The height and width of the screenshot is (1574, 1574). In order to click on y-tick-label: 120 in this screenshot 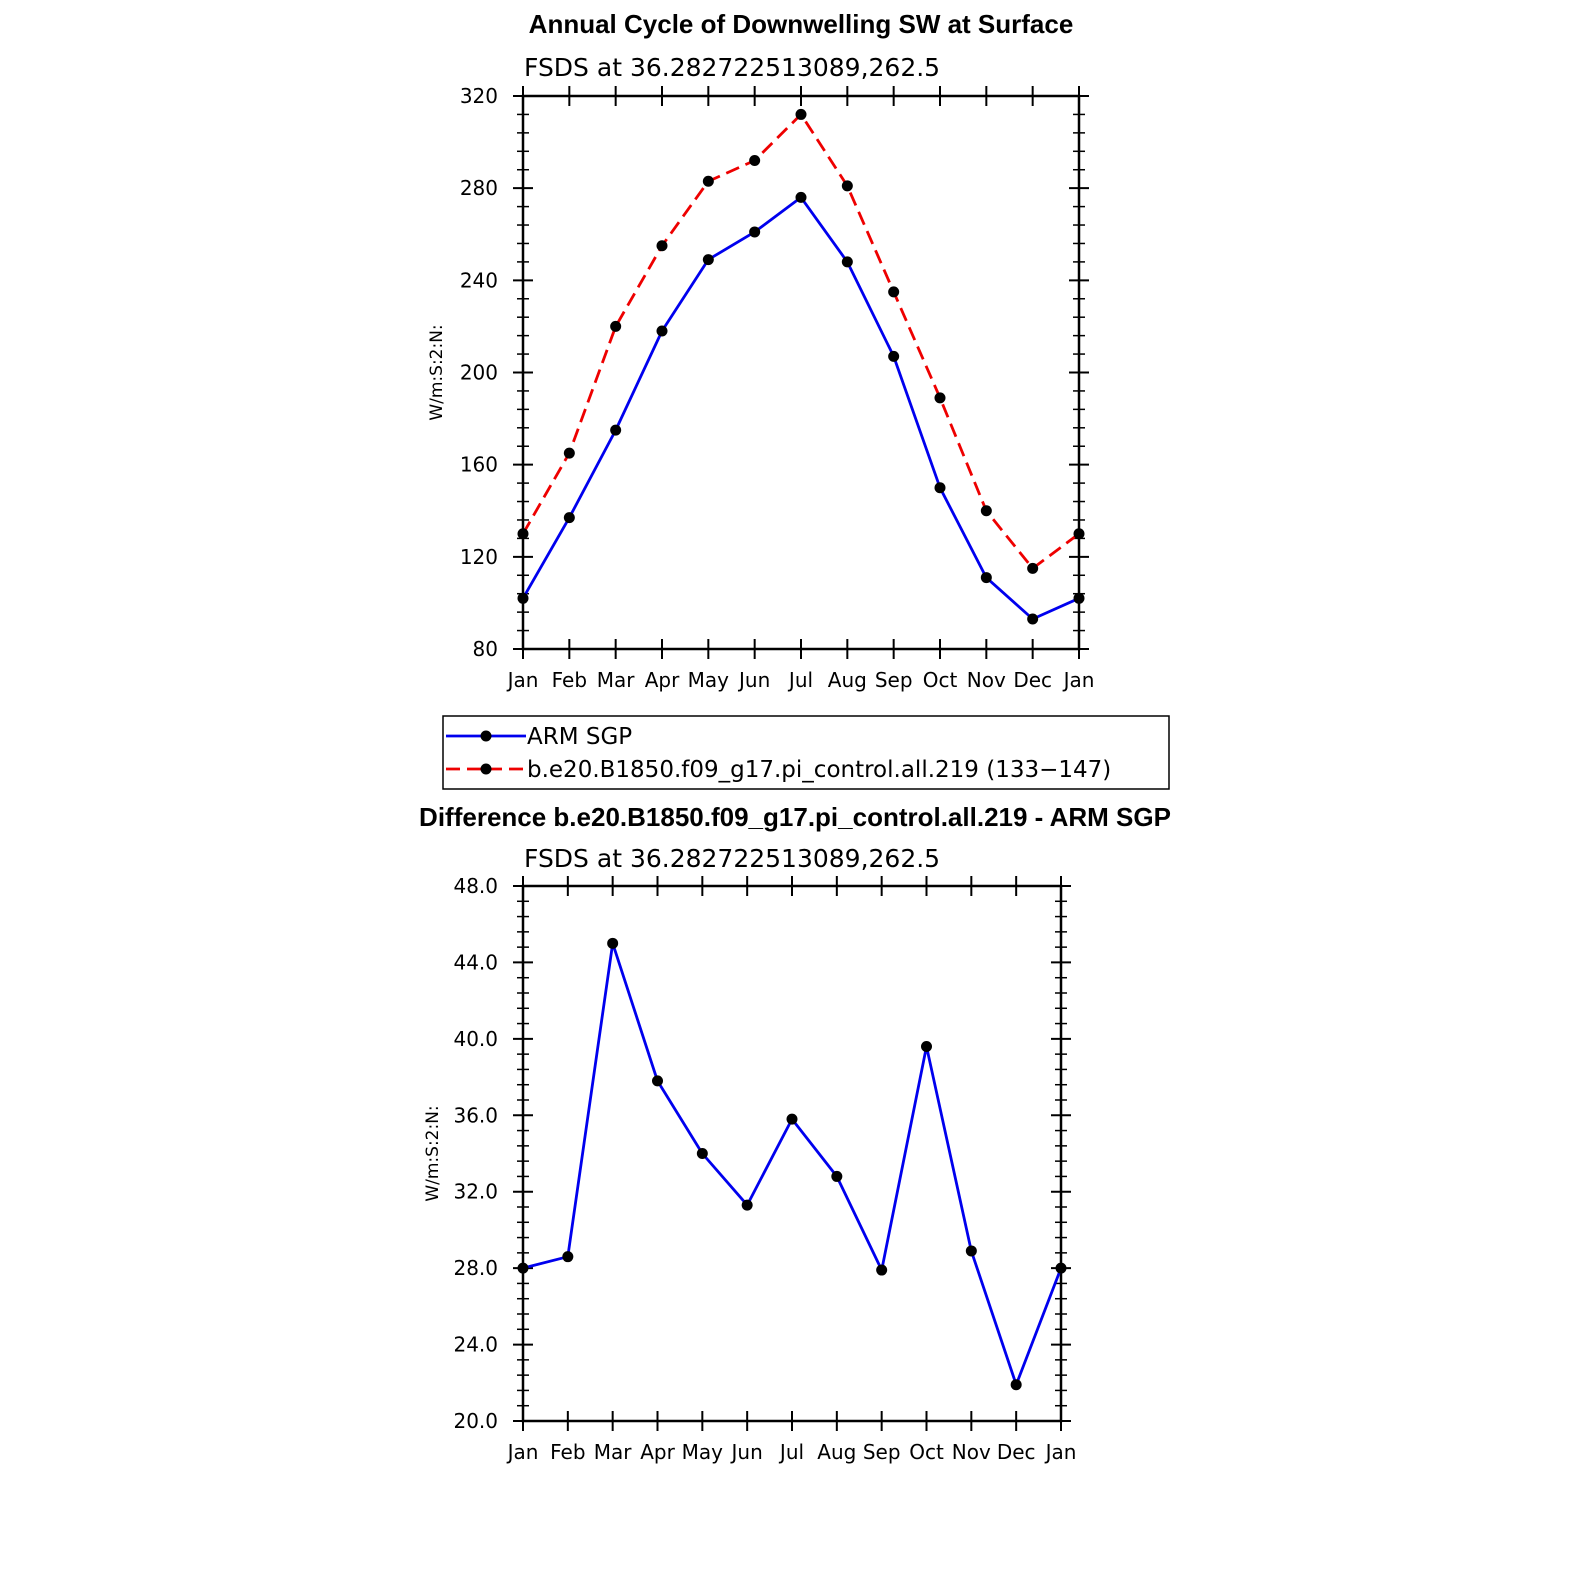, I will do `click(479, 557)`.